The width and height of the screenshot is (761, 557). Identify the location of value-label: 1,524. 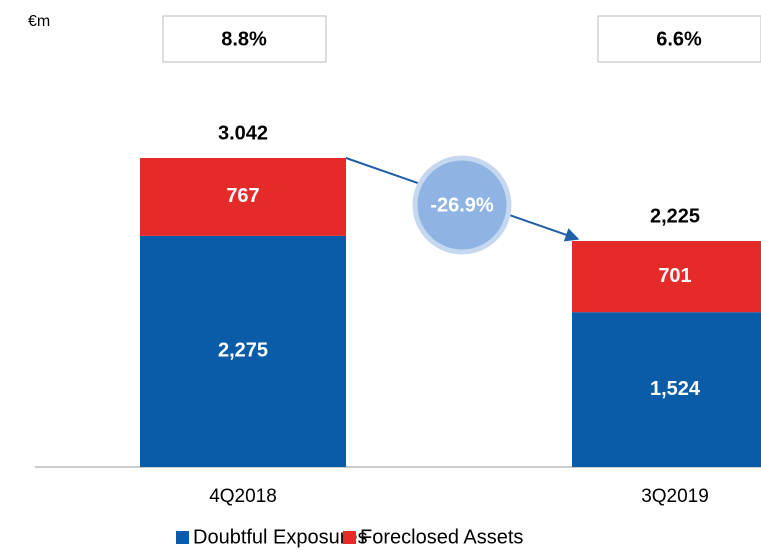
(675, 389).